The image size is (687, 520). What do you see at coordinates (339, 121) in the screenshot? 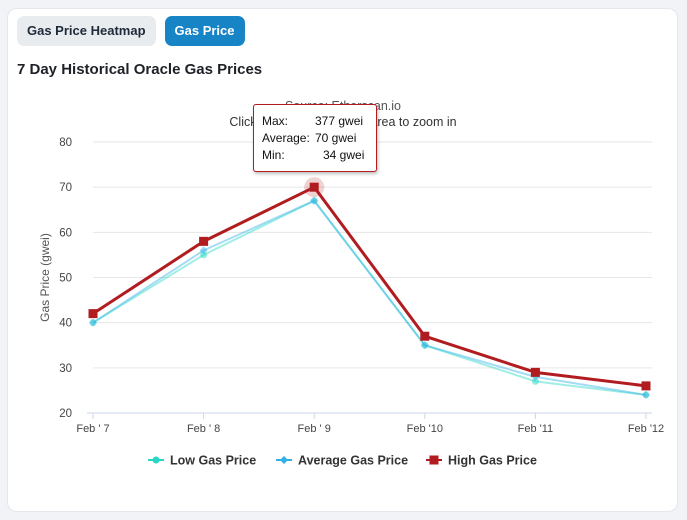
I see `tooltip-max-value: 377 gwei` at bounding box center [339, 121].